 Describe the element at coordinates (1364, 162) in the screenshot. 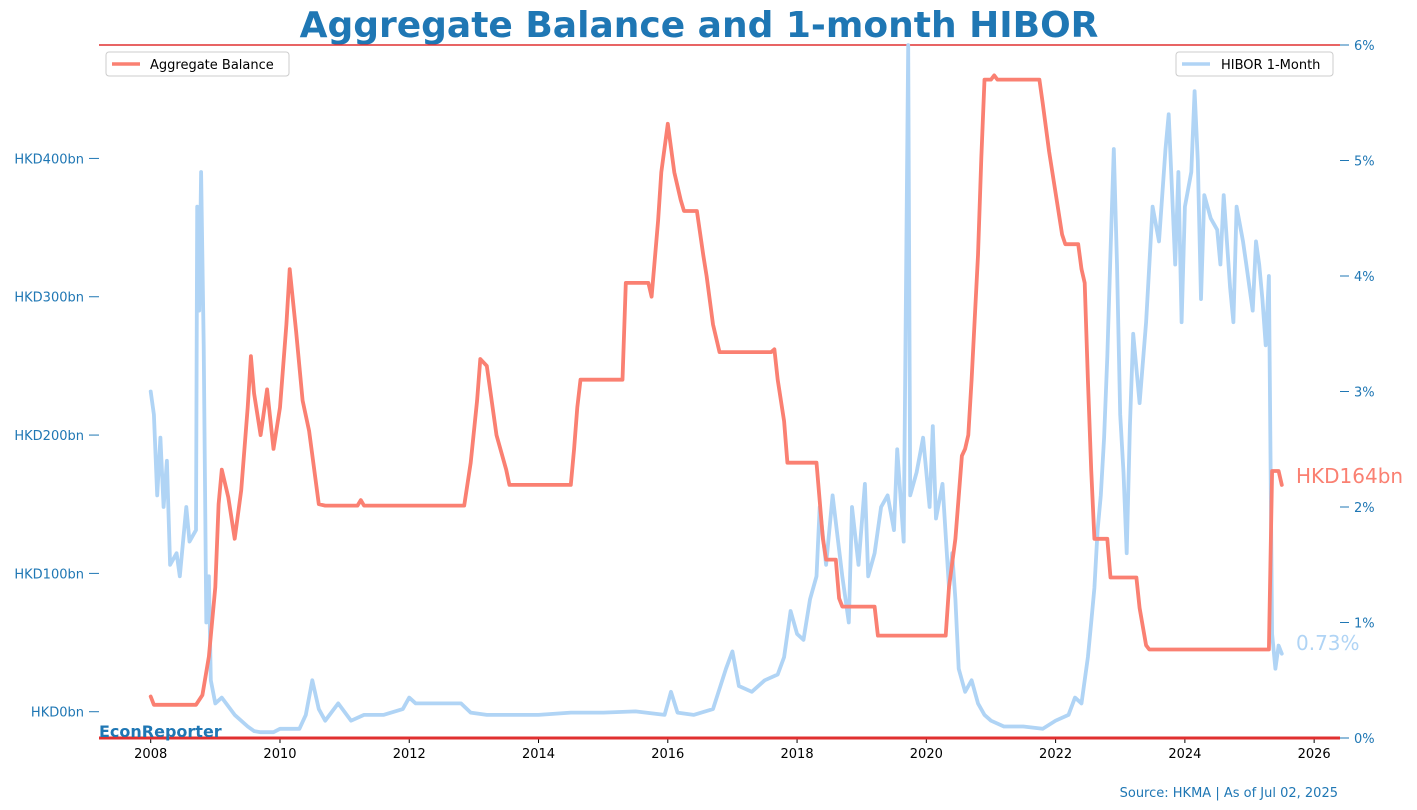

I see `right-tick-label: 5%` at that location.